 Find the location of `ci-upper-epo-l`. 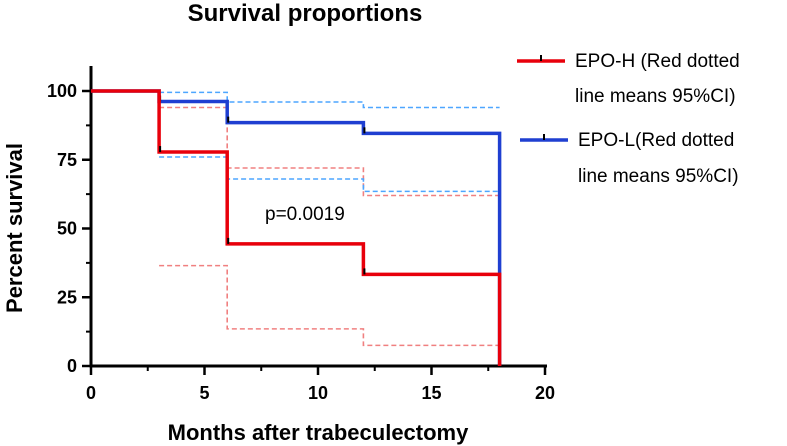

ci-upper-epo-l is located at coordinates (329, 100).